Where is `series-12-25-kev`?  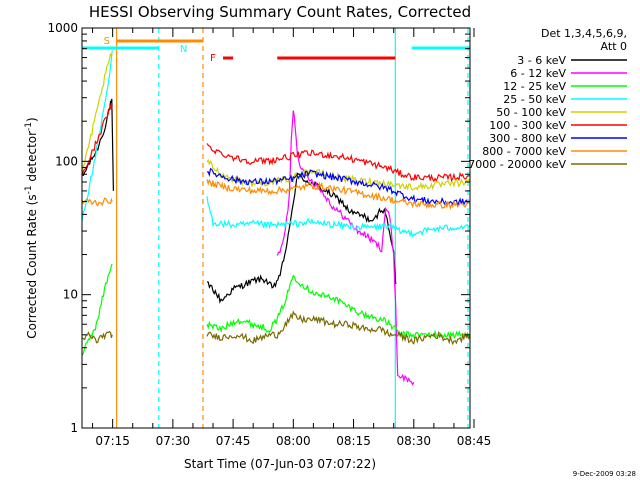 series-12-25-kev is located at coordinates (276, 309).